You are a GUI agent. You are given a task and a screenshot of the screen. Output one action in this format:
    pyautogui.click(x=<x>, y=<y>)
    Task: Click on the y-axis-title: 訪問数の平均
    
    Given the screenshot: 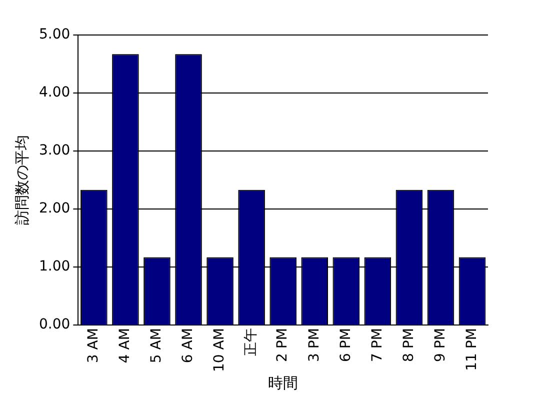 What is the action you would take?
    pyautogui.click(x=21, y=180)
    